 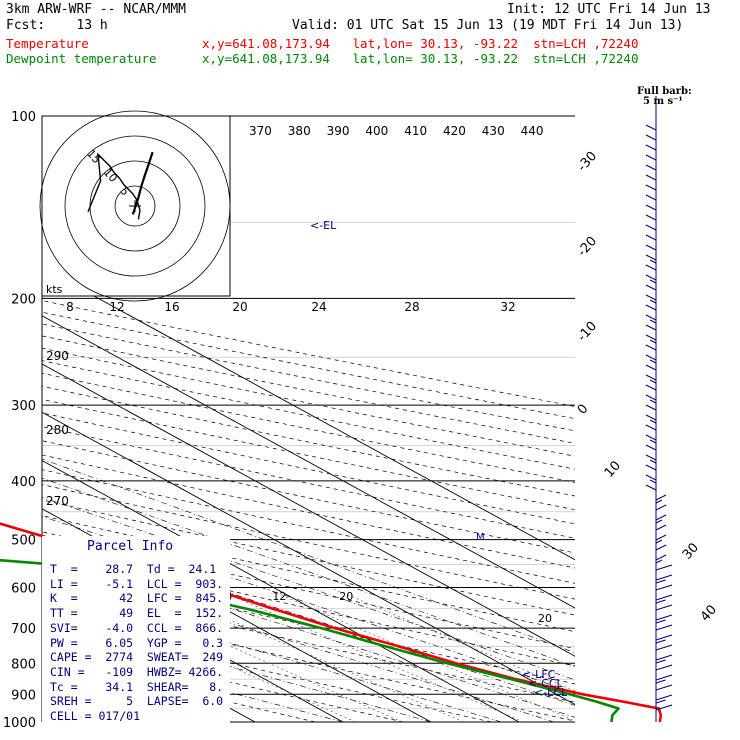 I want to click on parcel-info-row: PW = 6.05 YGP = 0.3, so click(x=137, y=642).